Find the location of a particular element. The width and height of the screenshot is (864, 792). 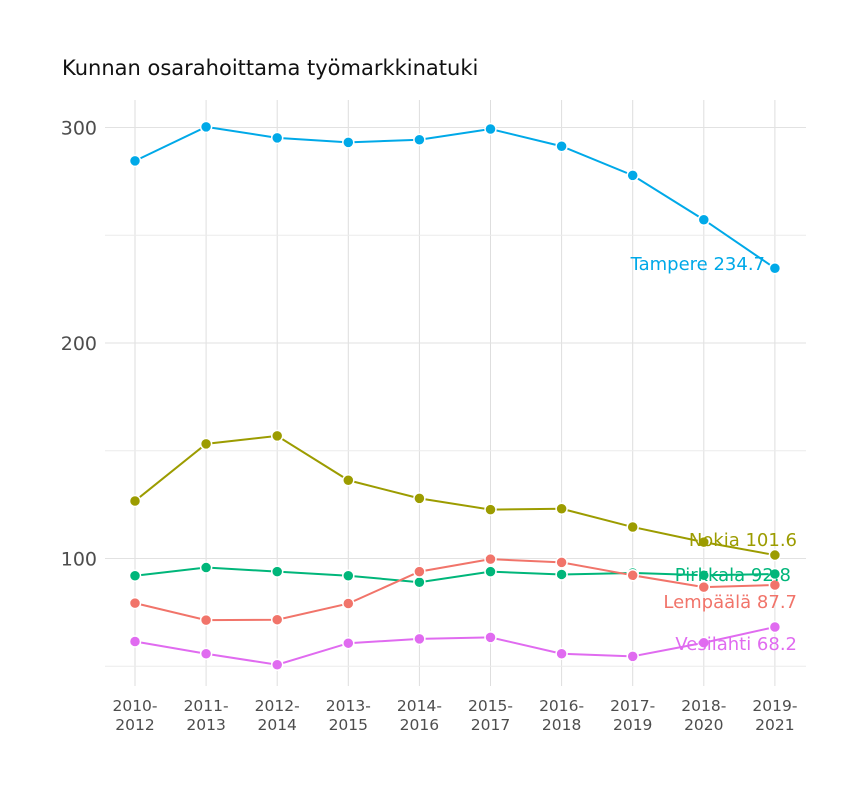

x-tick-label: 2010-2012 is located at coordinates (134, 715).